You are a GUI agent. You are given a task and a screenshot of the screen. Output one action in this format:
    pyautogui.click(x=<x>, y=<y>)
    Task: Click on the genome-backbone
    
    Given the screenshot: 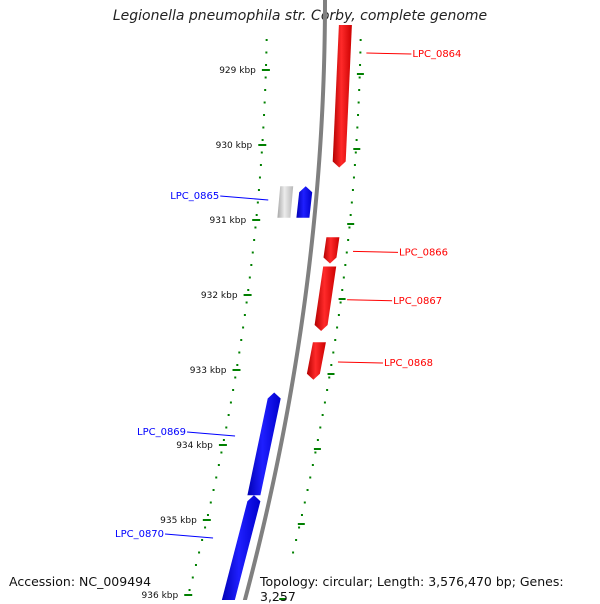 What is the action you would take?
    pyautogui.click(x=285, y=300)
    